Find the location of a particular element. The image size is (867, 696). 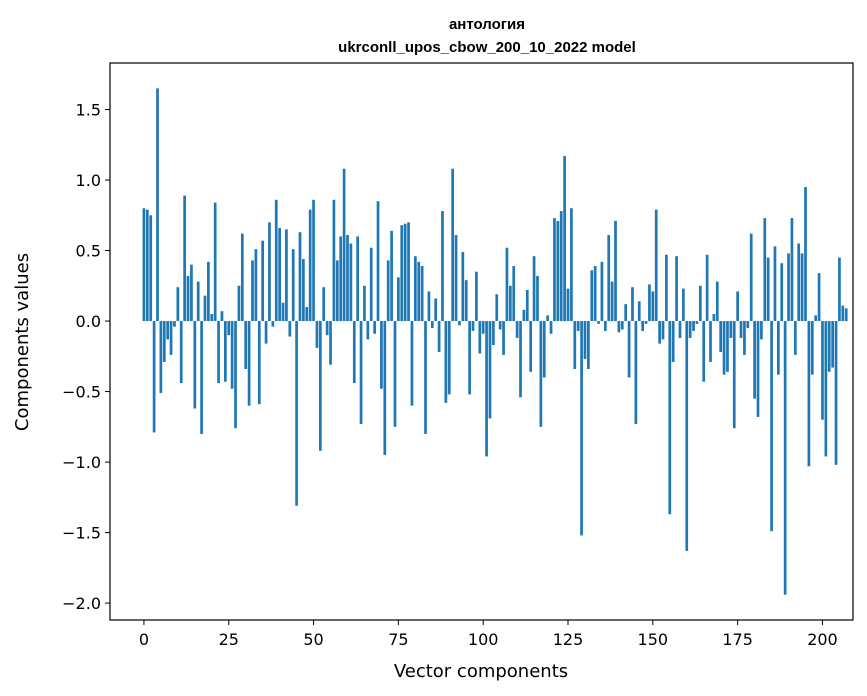

x-tick-label: 175 is located at coordinates (737, 639).